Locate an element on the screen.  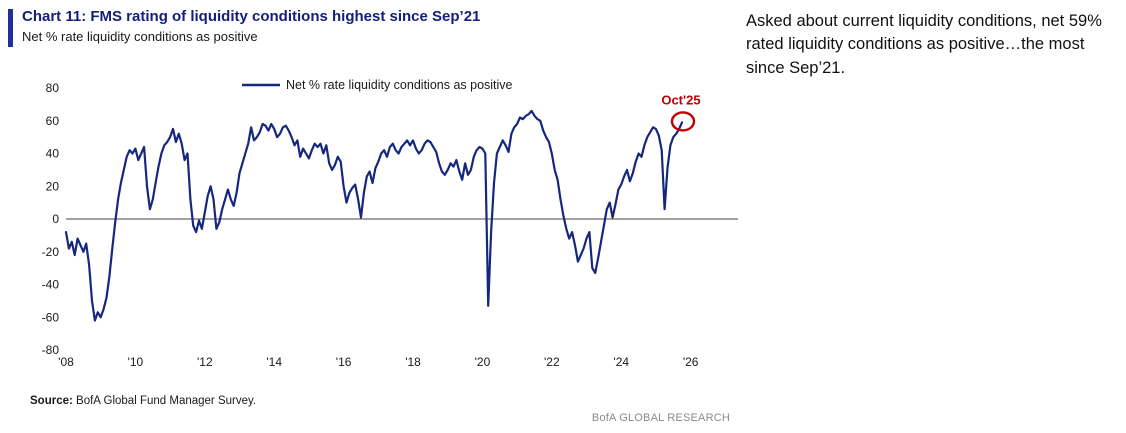
y-tick-label: -20 is located at coordinates (51, 252).